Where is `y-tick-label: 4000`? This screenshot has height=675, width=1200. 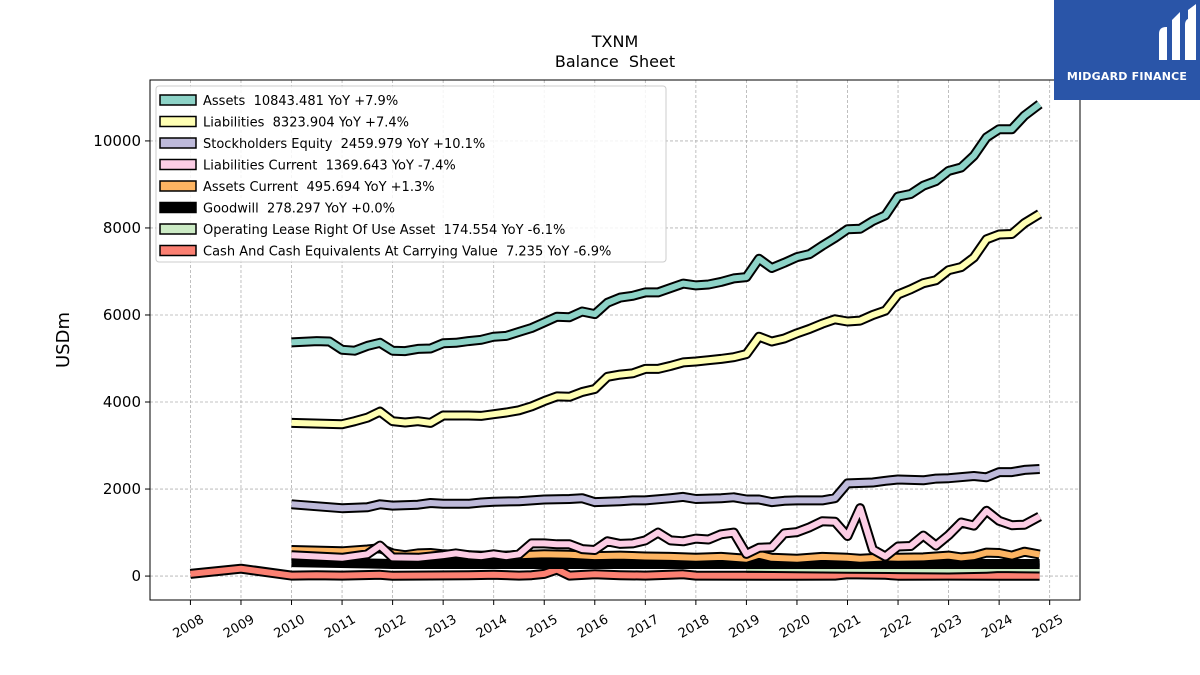
y-tick-label: 4000 is located at coordinates (122, 402).